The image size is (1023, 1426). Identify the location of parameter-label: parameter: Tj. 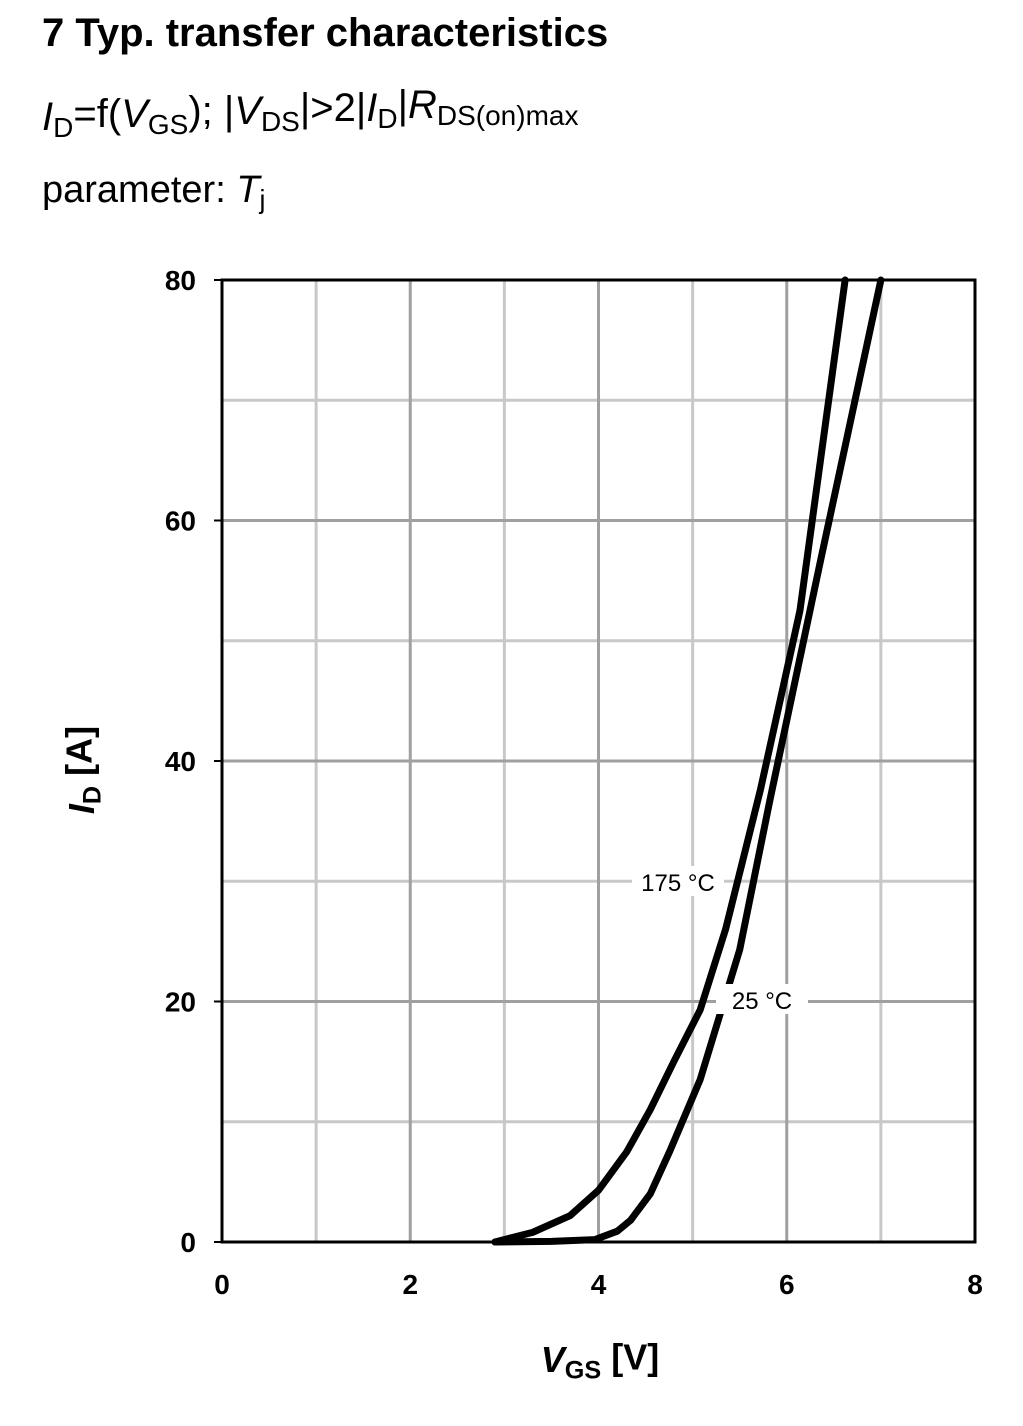
(153, 192).